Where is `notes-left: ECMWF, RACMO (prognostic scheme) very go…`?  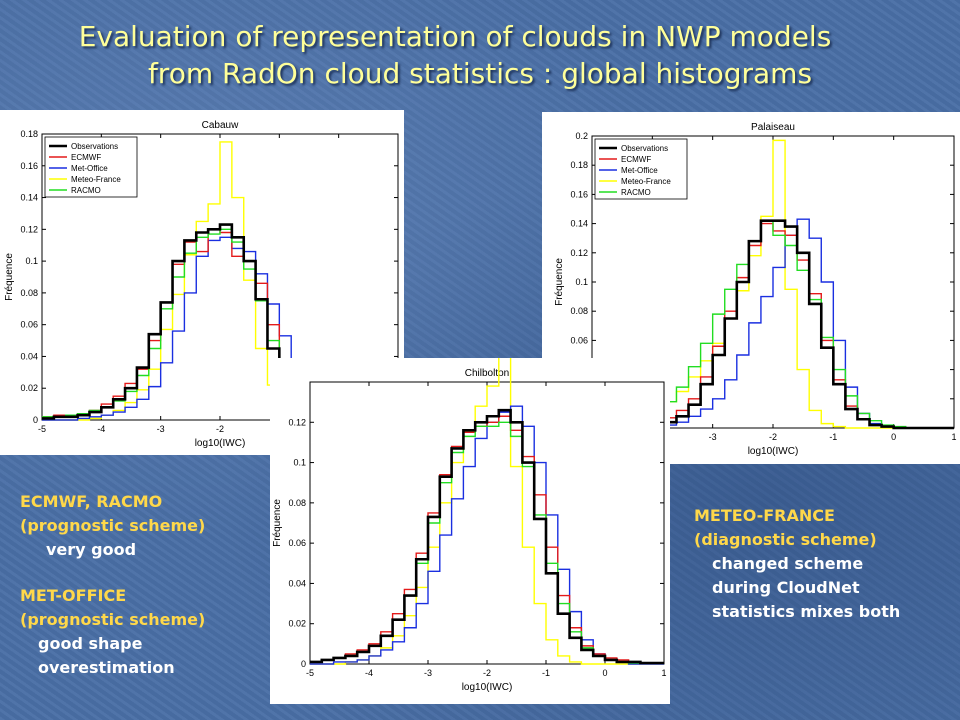
notes-left: ECMWF, RACMO (prognostic scheme) very go… is located at coordinates (145, 585).